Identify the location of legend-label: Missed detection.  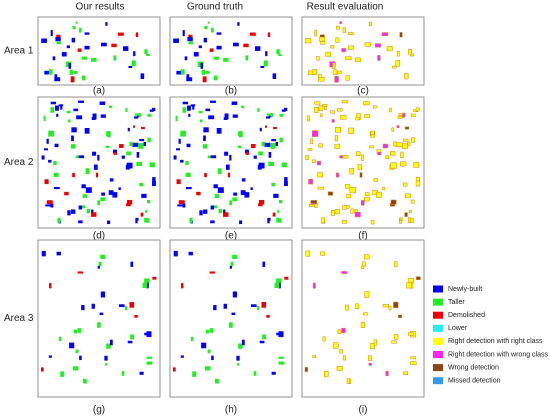
(474, 381).